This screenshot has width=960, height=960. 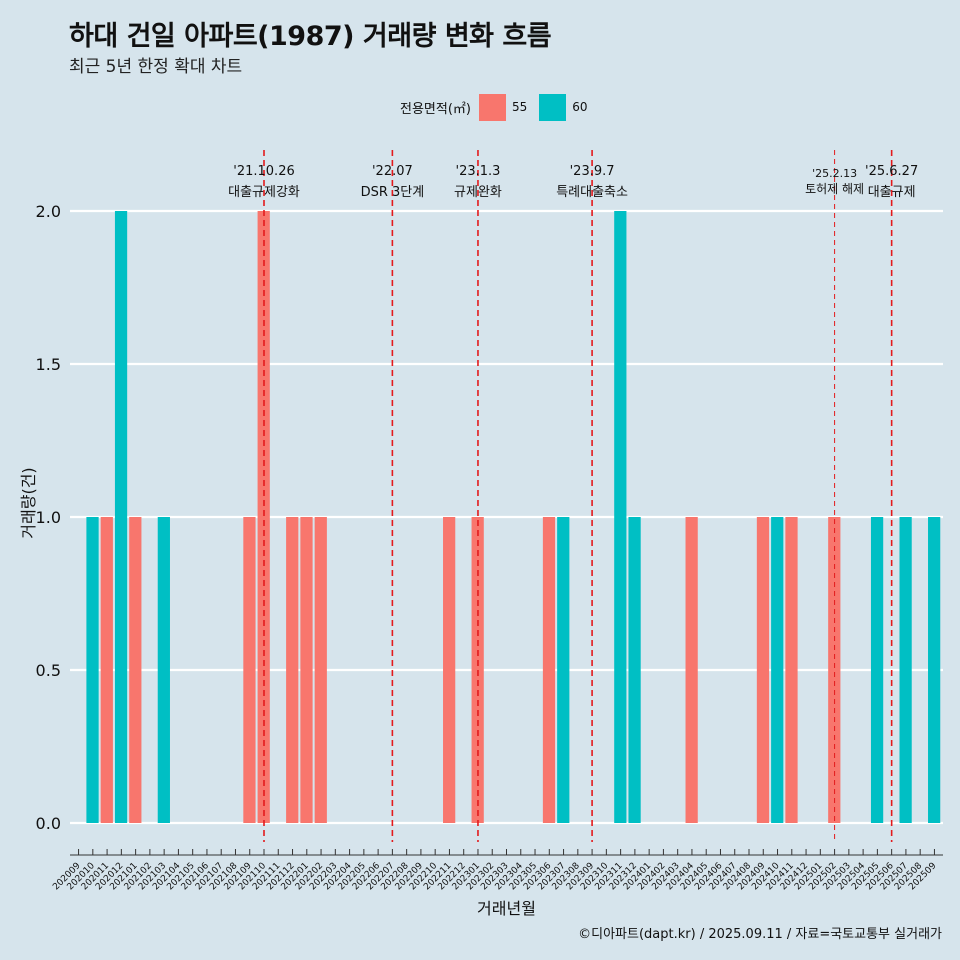 What do you see at coordinates (592, 192) in the screenshot?
I see `event-name-label: 특례대출축소` at bounding box center [592, 192].